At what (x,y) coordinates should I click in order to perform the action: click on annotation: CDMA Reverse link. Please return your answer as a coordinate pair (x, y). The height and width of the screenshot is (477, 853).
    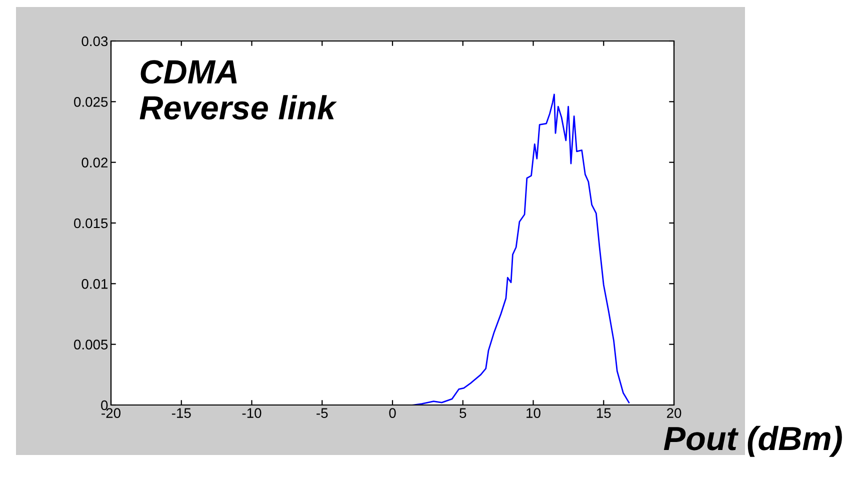
    Looking at the image, I should click on (238, 90).